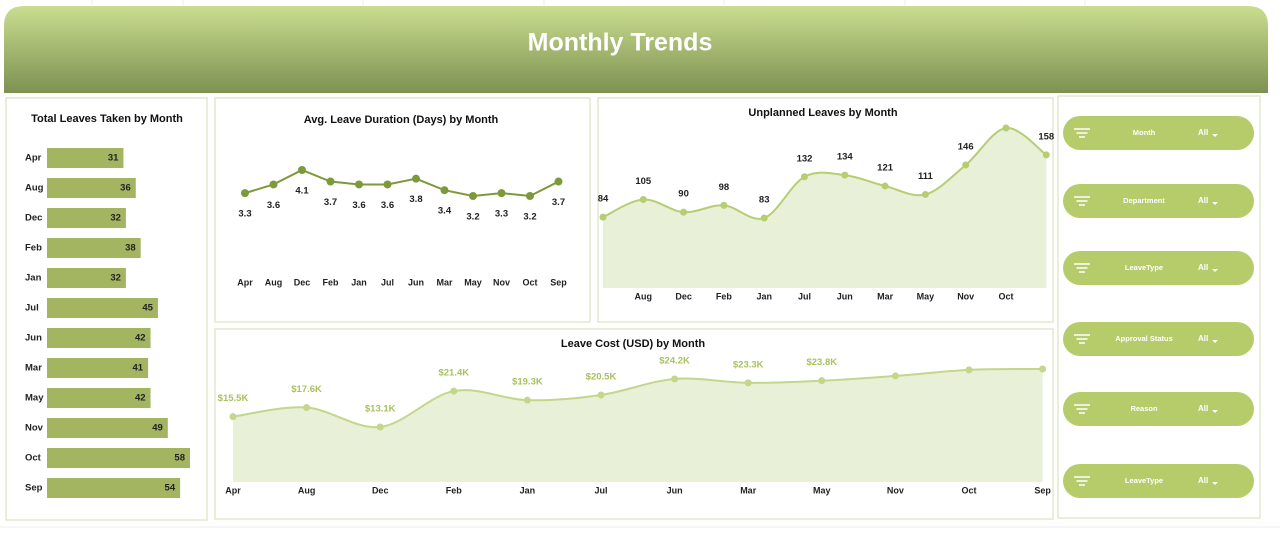  Describe the element at coordinates (764, 200) in the screenshot. I see `data-label: 83` at that location.